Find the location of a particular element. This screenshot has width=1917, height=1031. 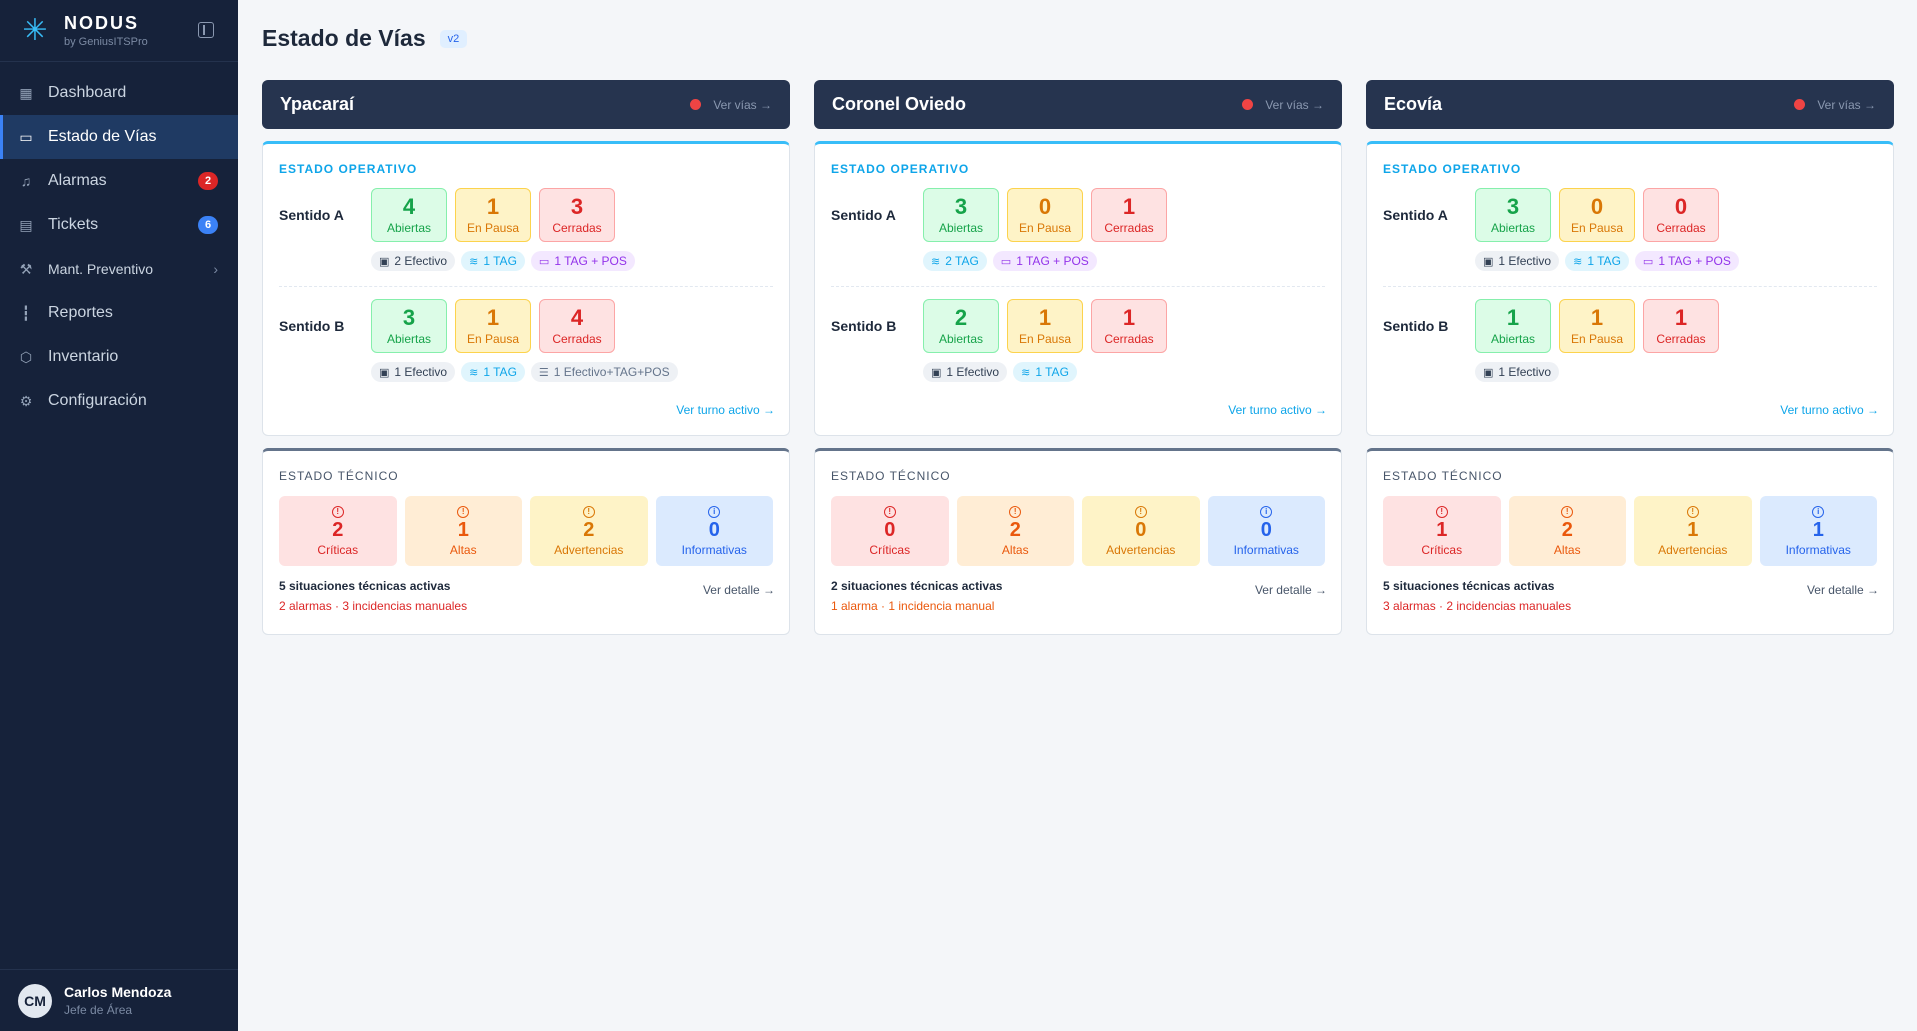

sidebar-item-reportes: ┇ Reportes is located at coordinates (119, 313).